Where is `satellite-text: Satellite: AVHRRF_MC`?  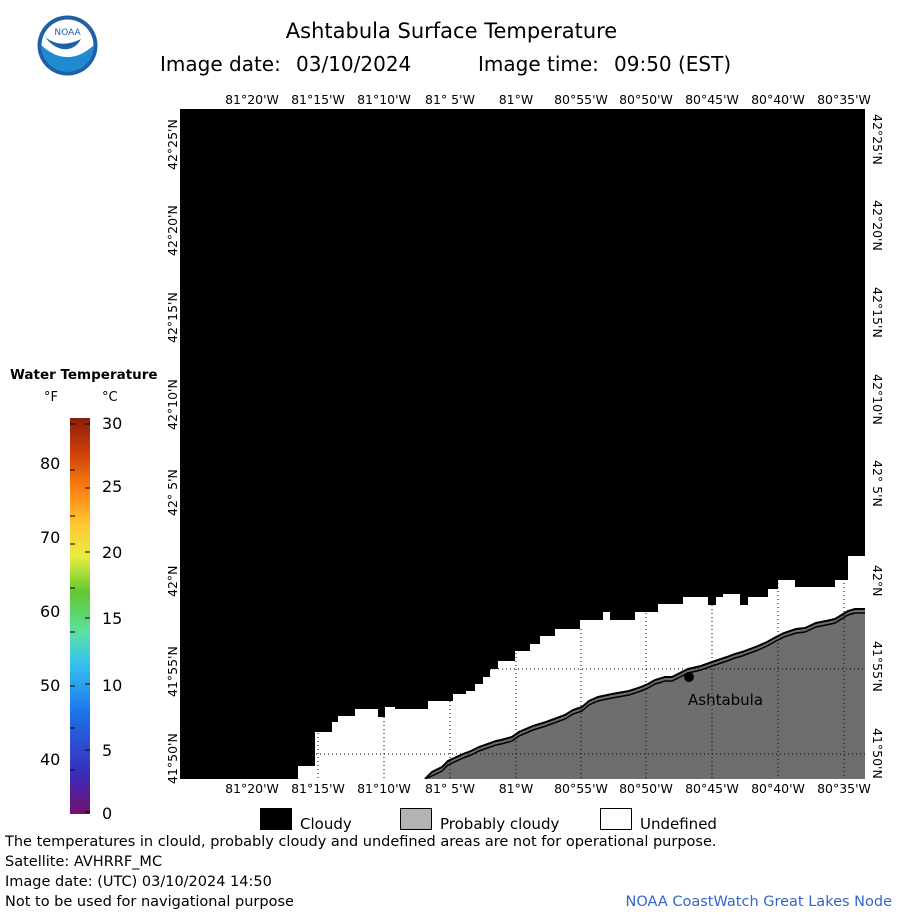
satellite-text: Satellite: AVHRRF_MC is located at coordinates (84, 862).